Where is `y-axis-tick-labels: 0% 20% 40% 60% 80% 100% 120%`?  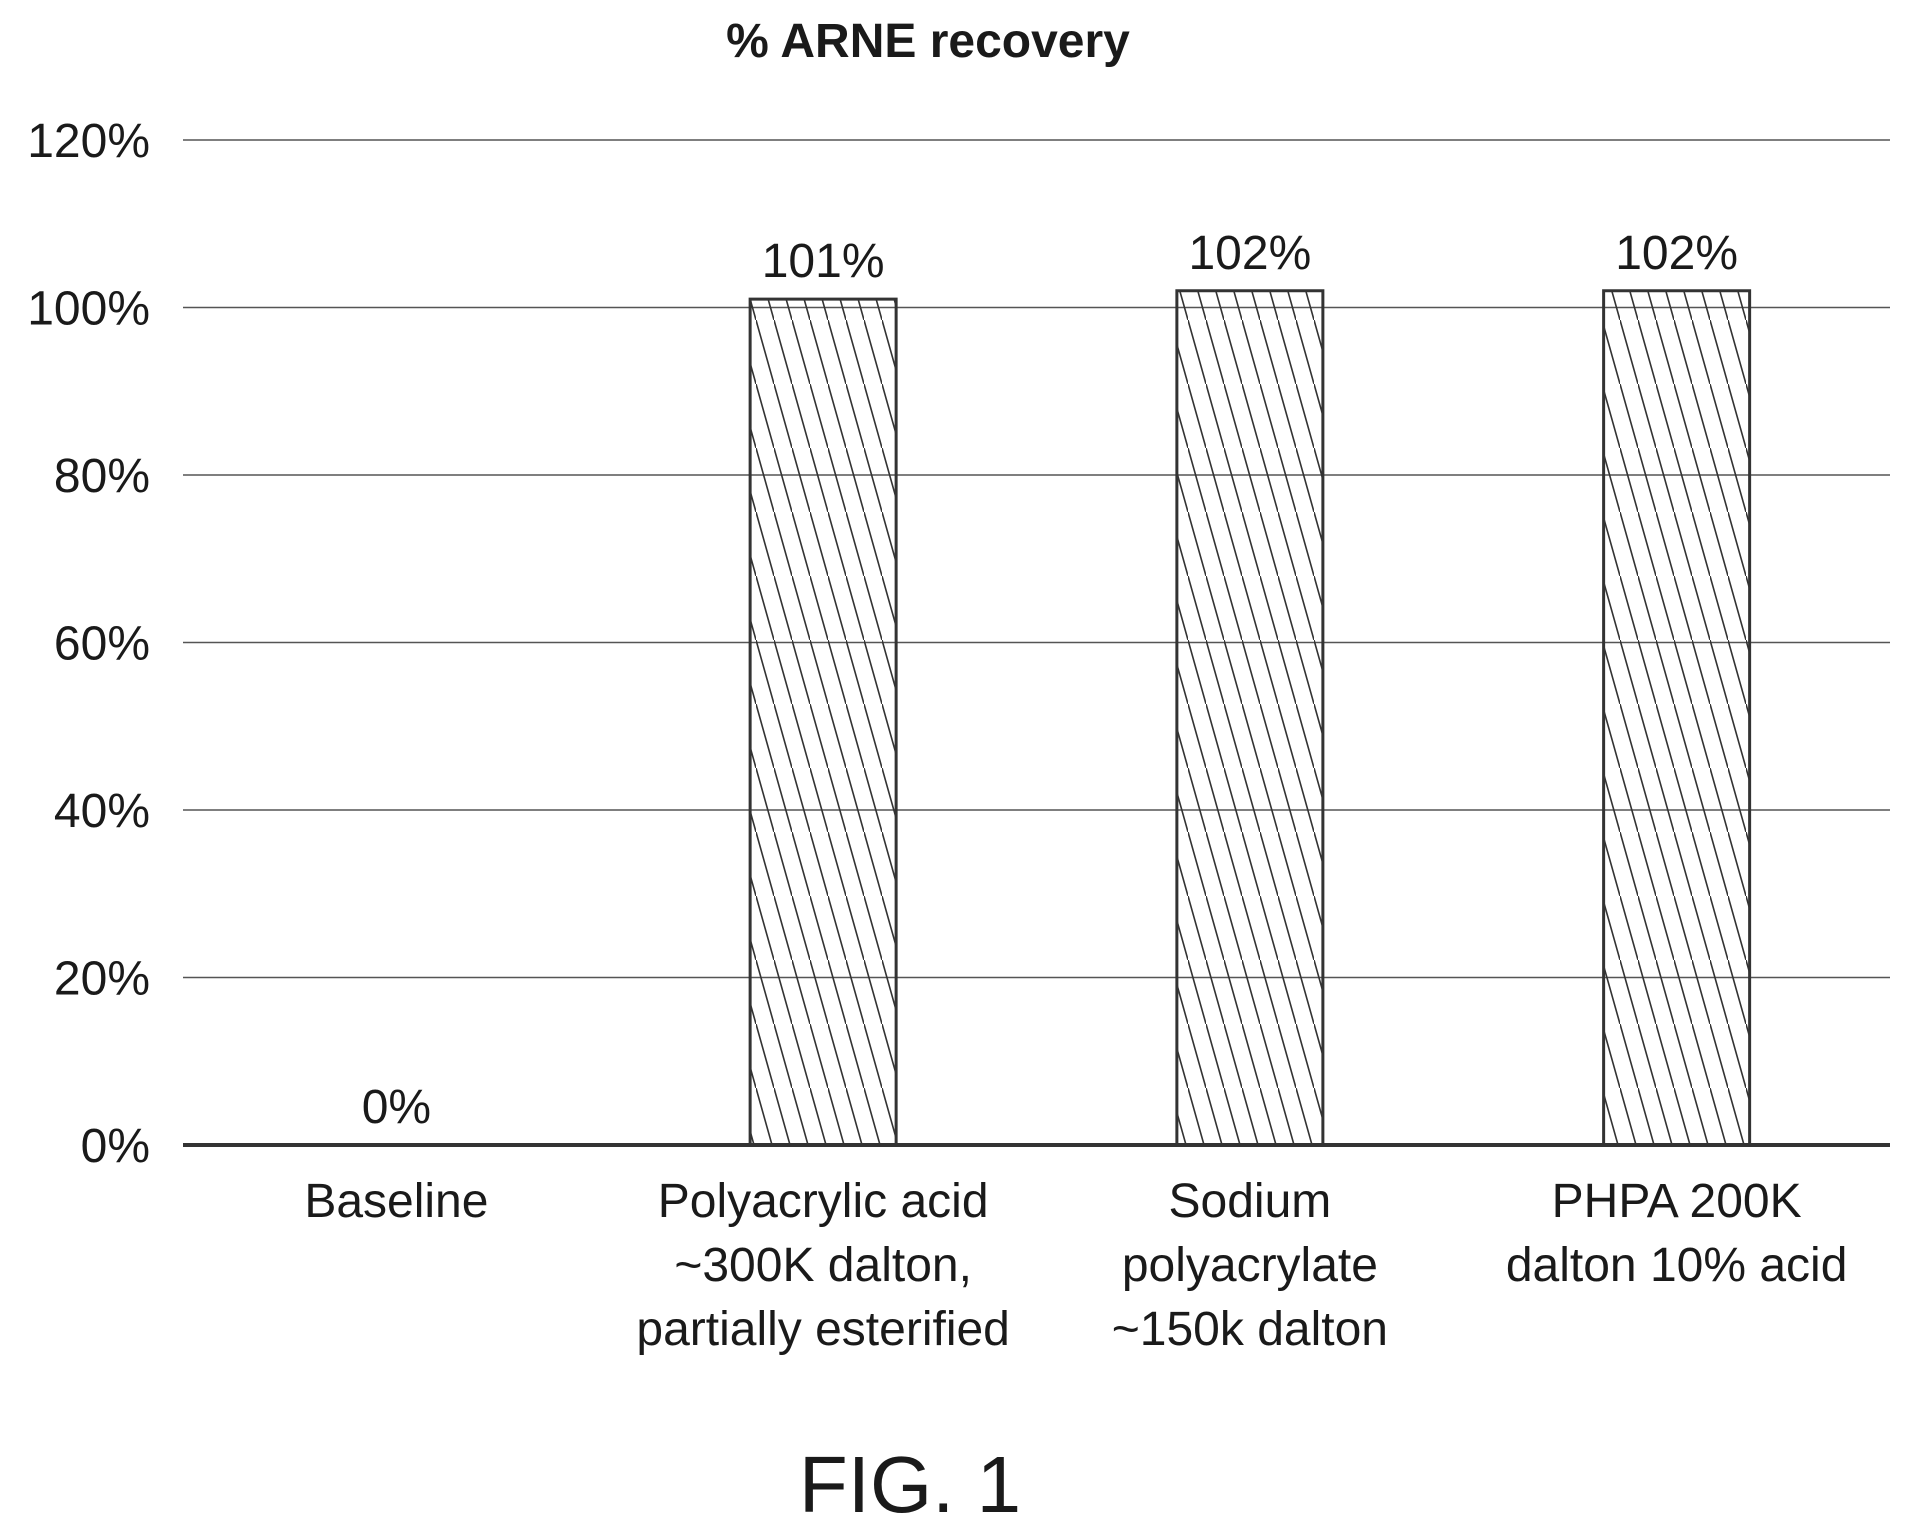
y-axis-tick-labels: 0% 20% 40% 60% 80% 100% 120% is located at coordinates (88, 644).